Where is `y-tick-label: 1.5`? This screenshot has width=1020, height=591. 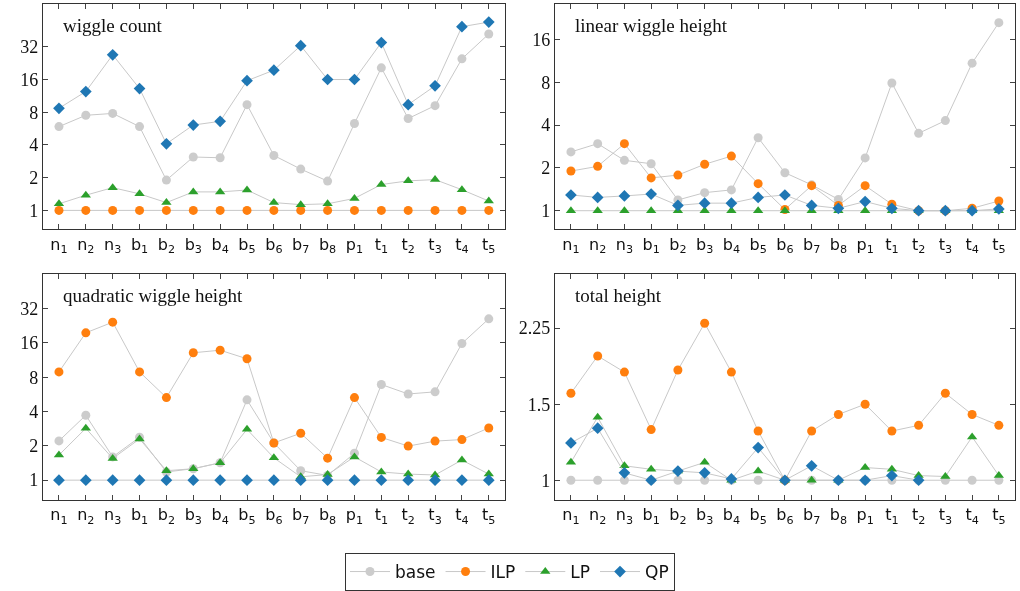 y-tick-label: 1.5 is located at coordinates (539, 404).